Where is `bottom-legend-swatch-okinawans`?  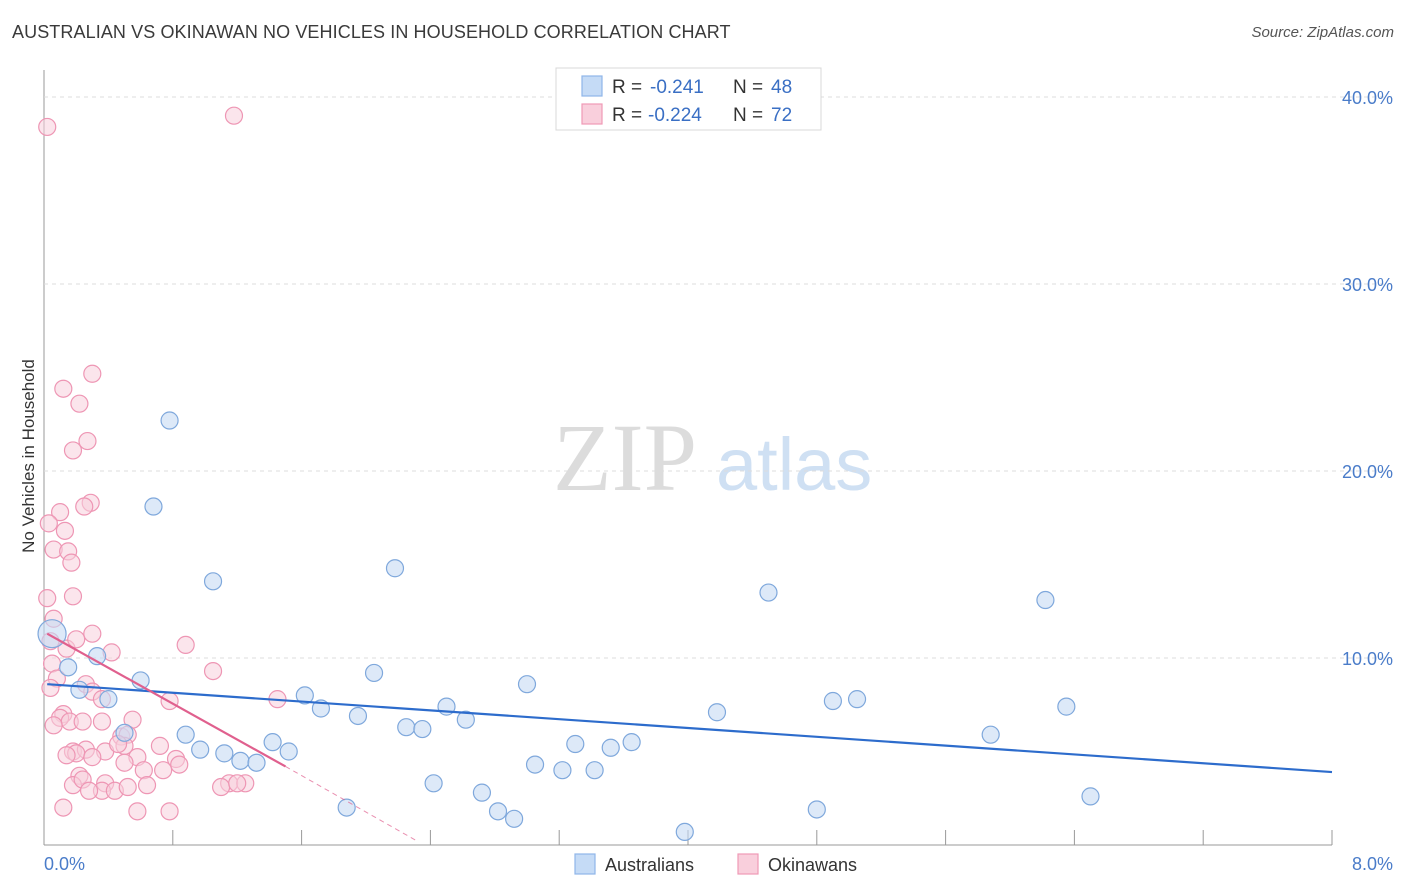 bottom-legend-swatch-okinawans is located at coordinates (748, 864).